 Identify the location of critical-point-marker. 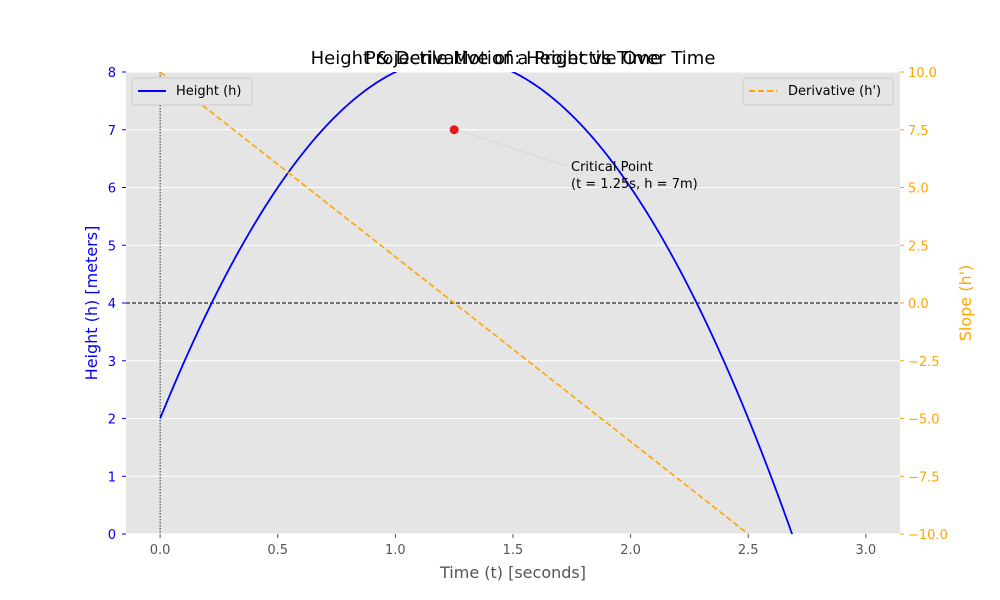
(454, 130).